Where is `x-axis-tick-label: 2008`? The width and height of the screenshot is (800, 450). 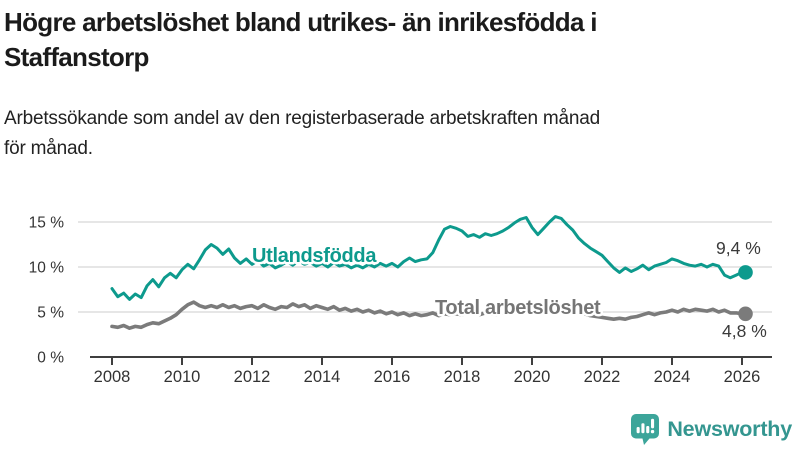 x-axis-tick-label: 2008 is located at coordinates (112, 377).